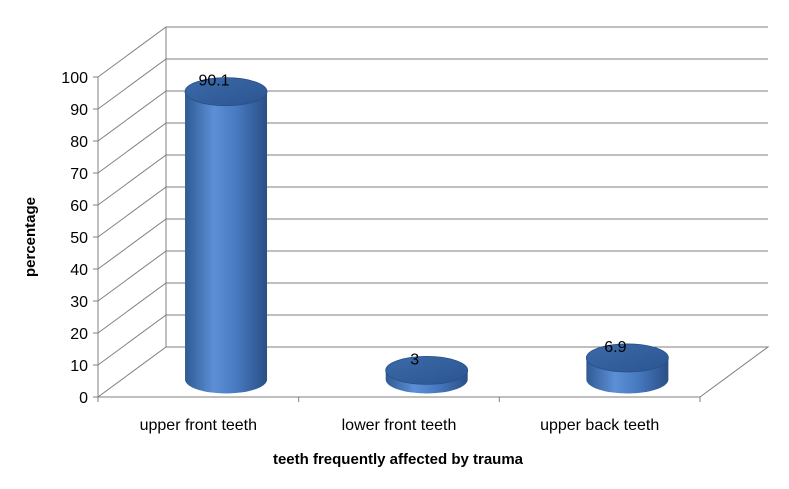 This screenshot has width=789, height=489. Describe the element at coordinates (213, 81) in the screenshot. I see `data-label: 90.1` at that location.